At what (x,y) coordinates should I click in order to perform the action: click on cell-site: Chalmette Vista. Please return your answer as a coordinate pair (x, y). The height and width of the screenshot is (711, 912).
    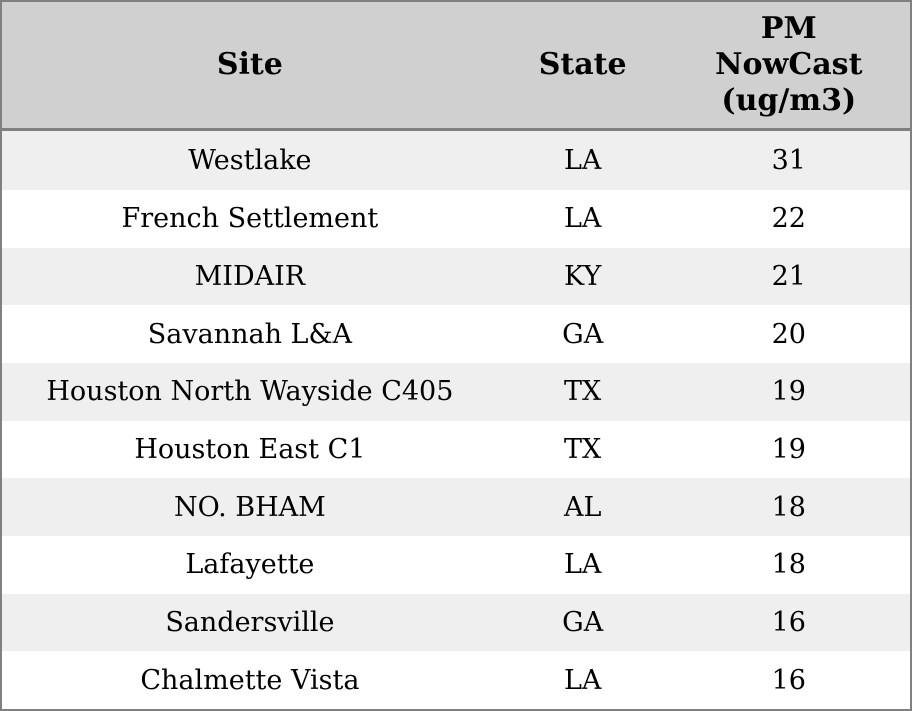
    Looking at the image, I should click on (250, 680).